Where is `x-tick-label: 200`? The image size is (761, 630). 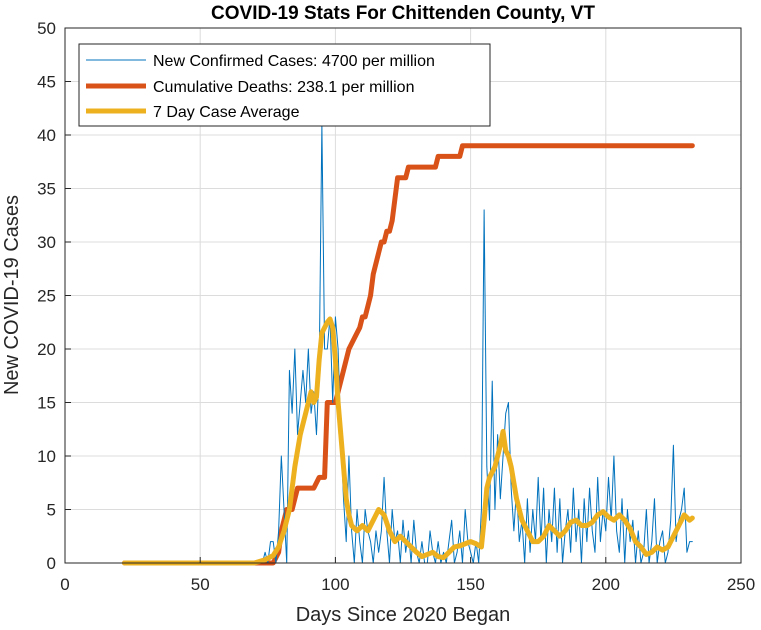
x-tick-label: 200 is located at coordinates (606, 584).